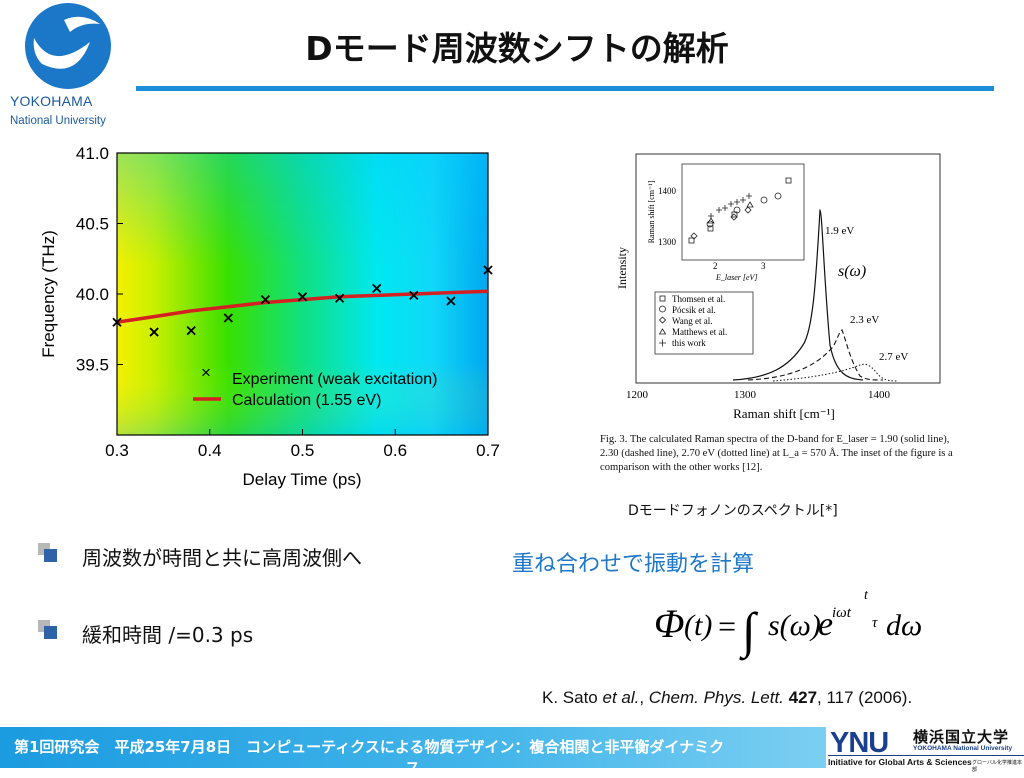 The height and width of the screenshot is (778, 1024). What do you see at coordinates (835, 372) in the screenshot?
I see `spectrum-2-7ev` at bounding box center [835, 372].